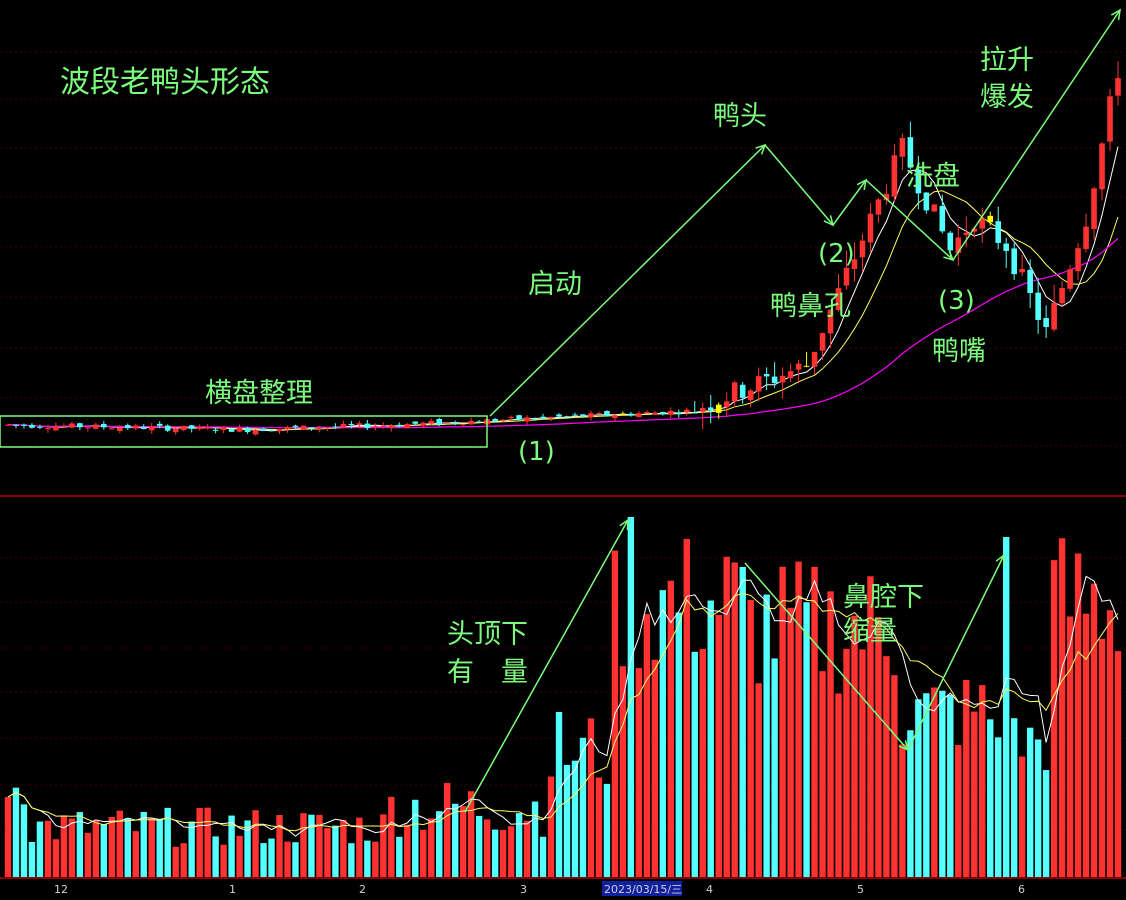 Image resolution: width=1126 pixels, height=900 pixels. I want to click on x-tick-label: 5, so click(860, 889).